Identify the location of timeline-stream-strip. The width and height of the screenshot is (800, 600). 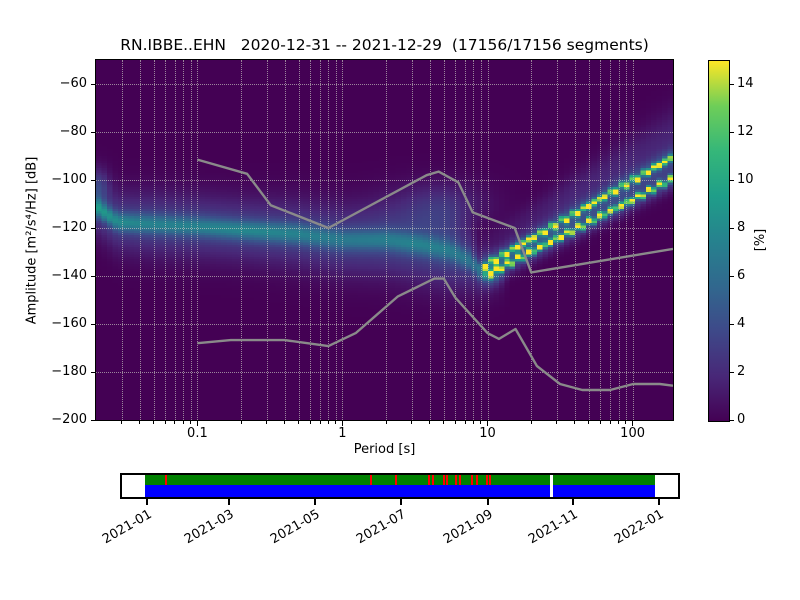
(400, 491).